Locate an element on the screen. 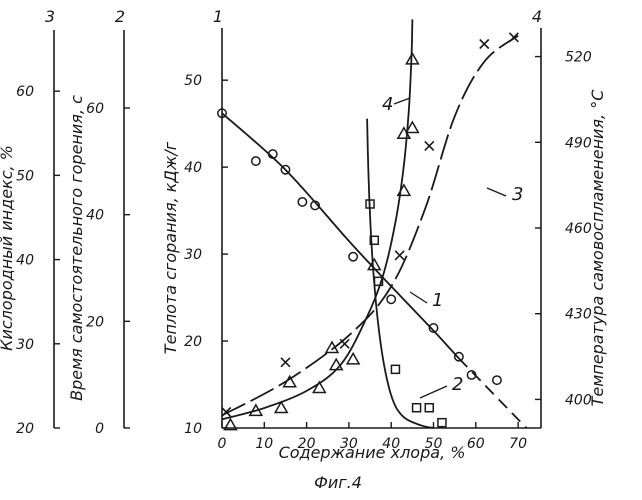 This screenshot has height=500, width=642. y-tick-label-2: 40 is located at coordinates (95, 216).